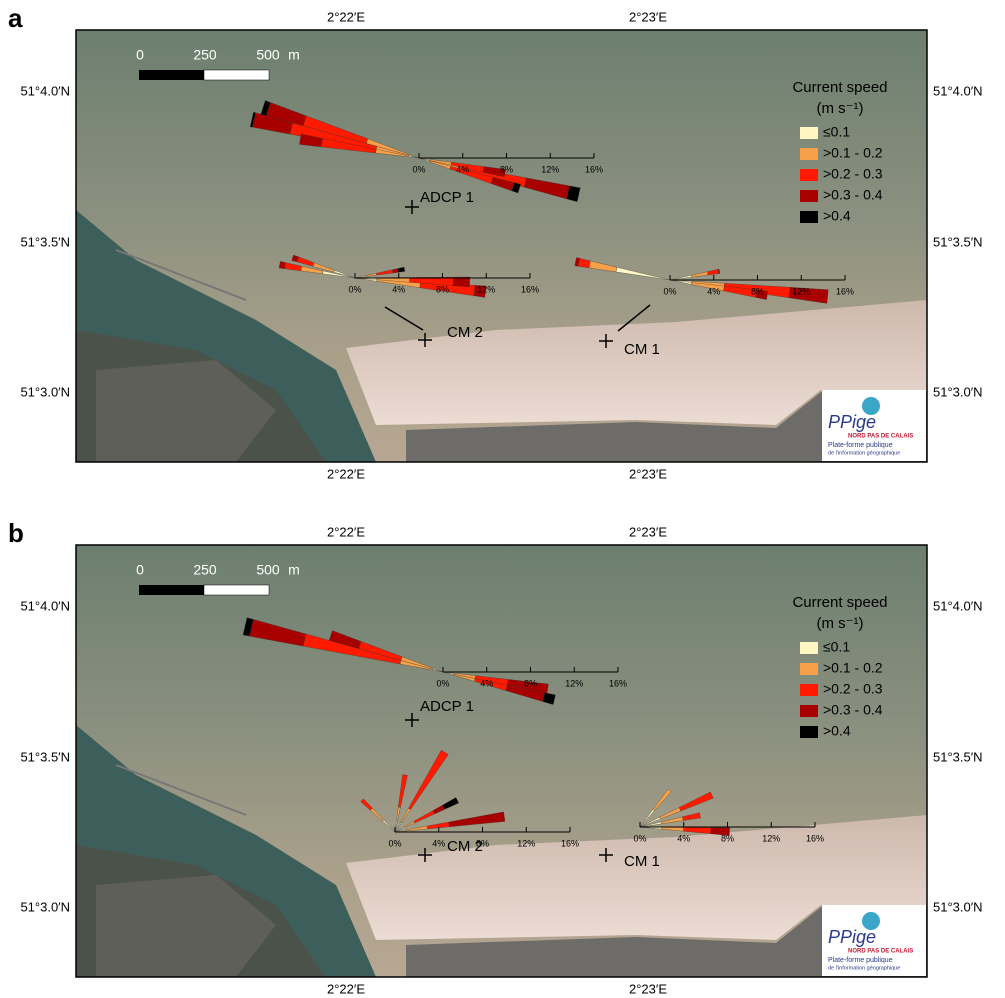  I want to click on scale-label: 500, so click(268, 55).